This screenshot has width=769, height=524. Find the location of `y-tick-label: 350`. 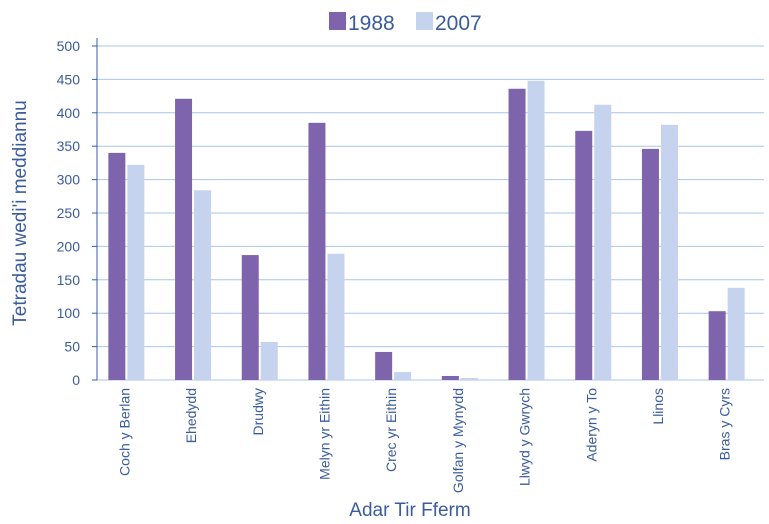

y-tick-label: 350 is located at coordinates (69, 146).